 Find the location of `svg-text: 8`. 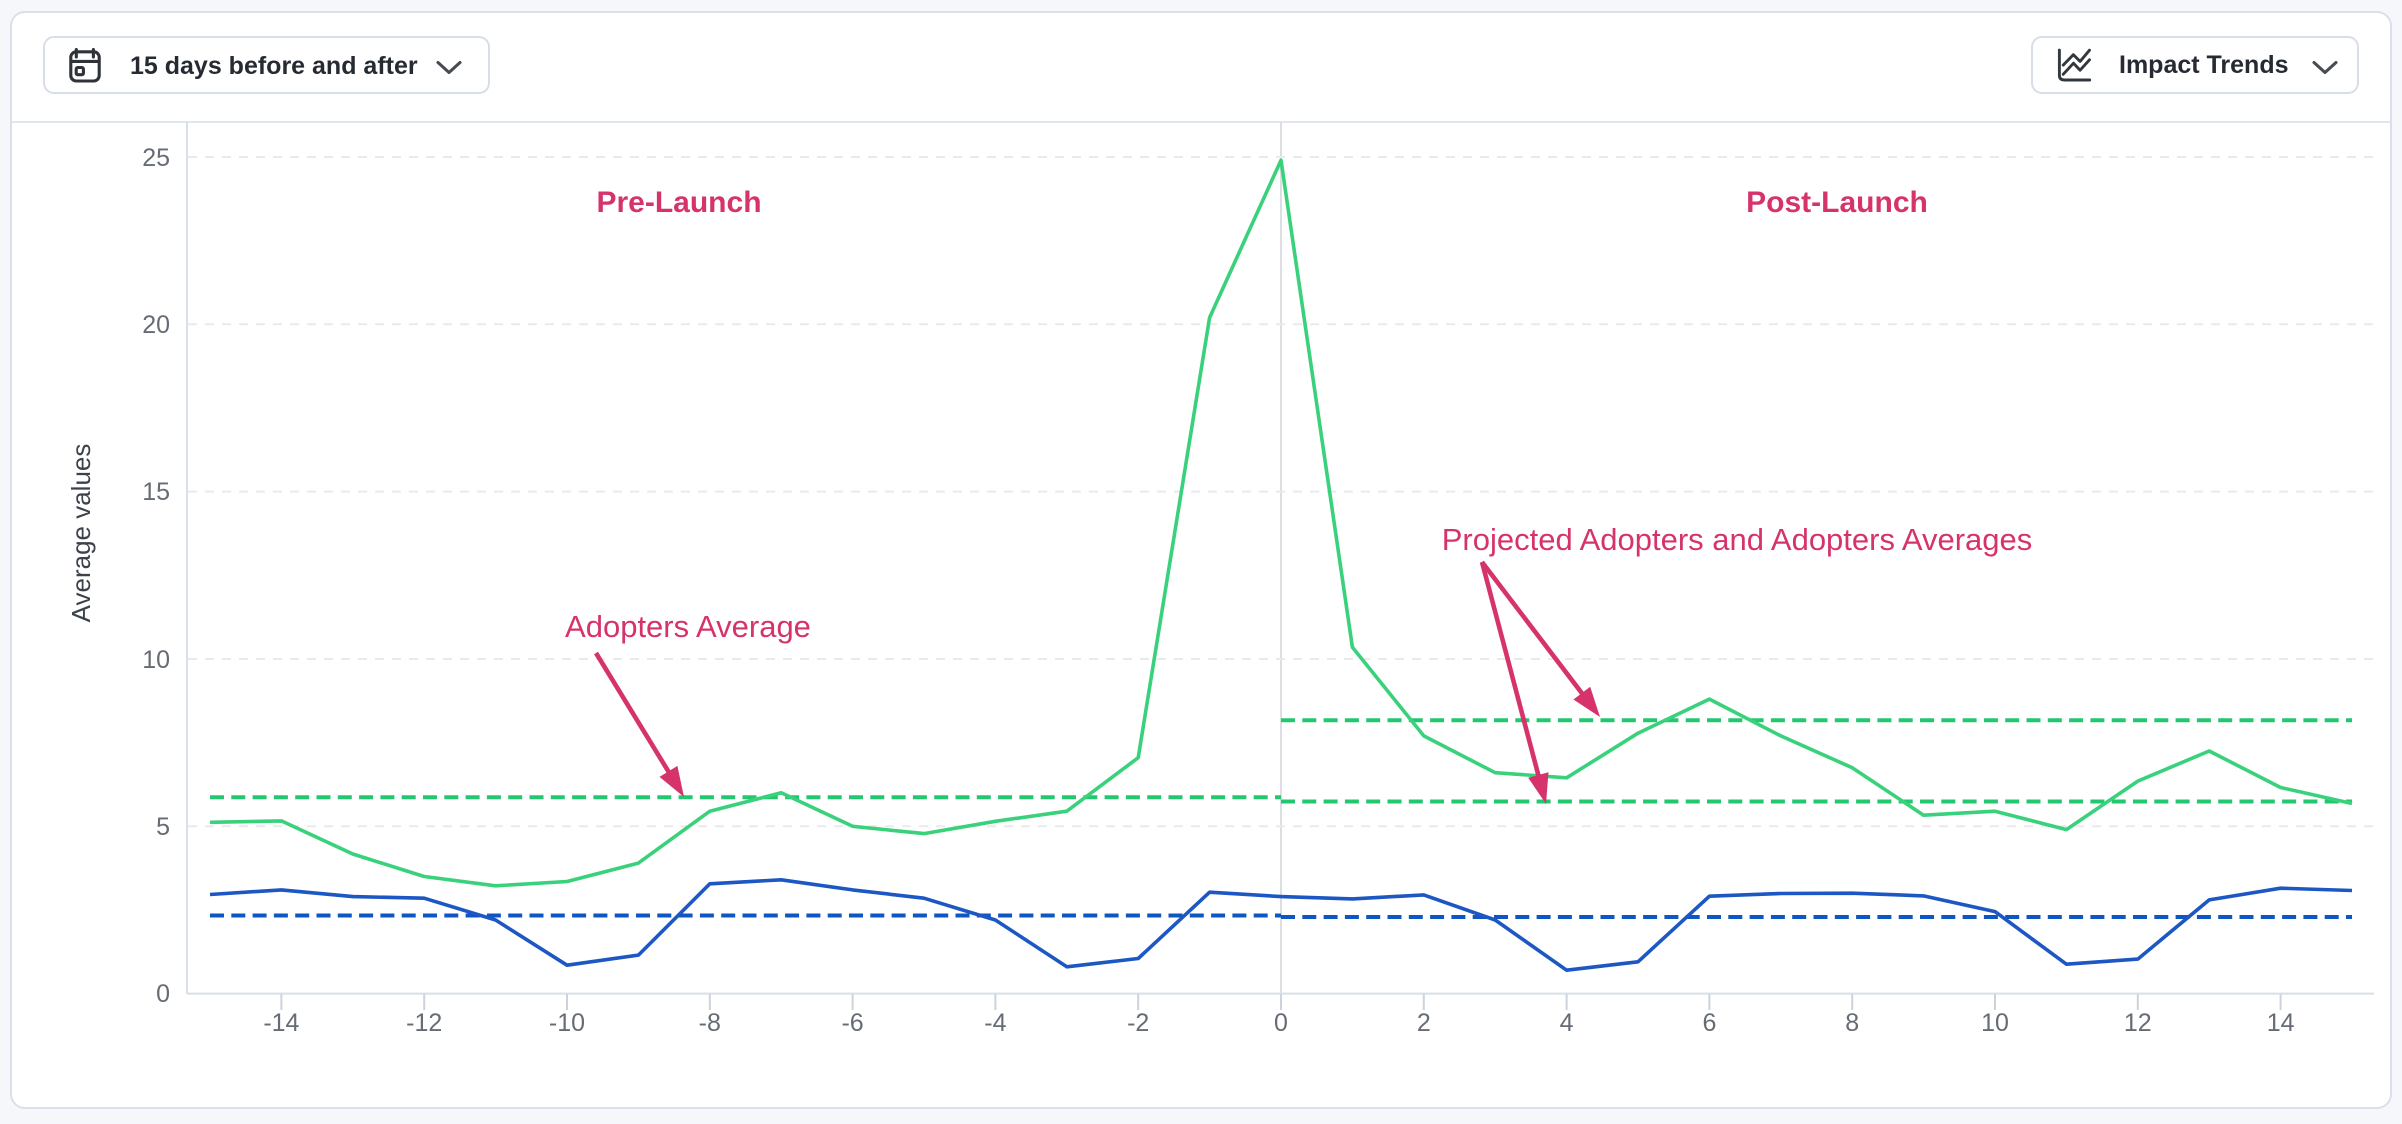

svg-text: 8 is located at coordinates (1852, 1023).